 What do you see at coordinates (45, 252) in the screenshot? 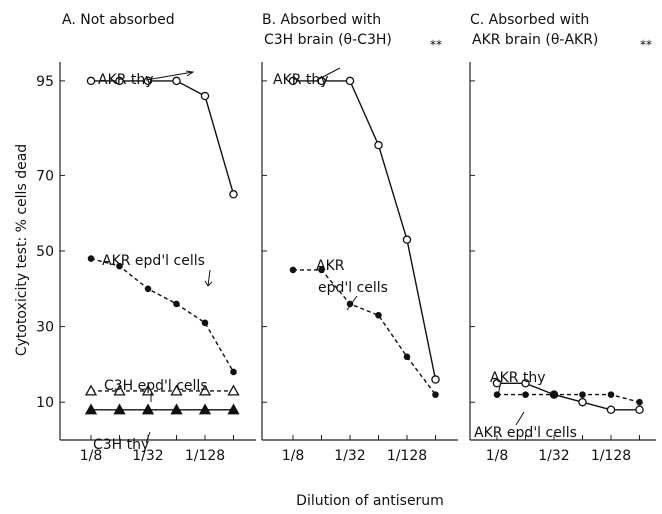
I see `y-tick-label: 50` at bounding box center [45, 252].